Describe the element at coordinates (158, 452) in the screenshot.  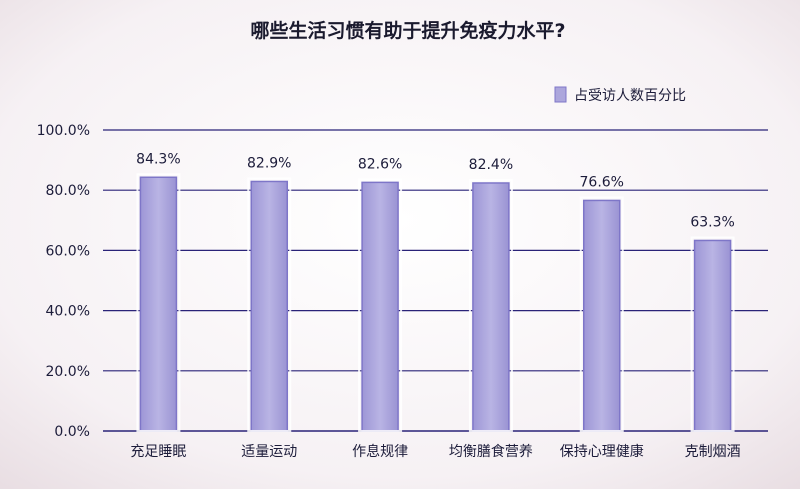
I see `x-tick-label: 充足睡眠` at that location.